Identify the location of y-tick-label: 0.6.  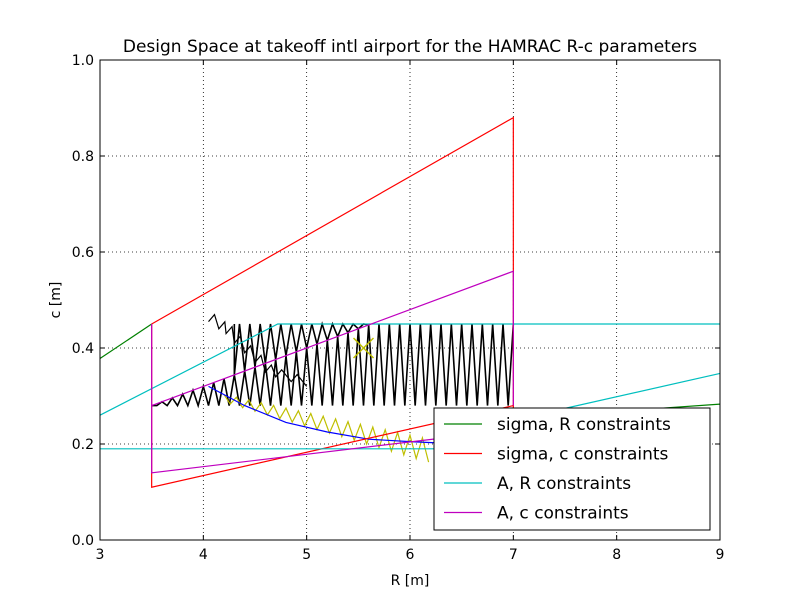
(83, 253).